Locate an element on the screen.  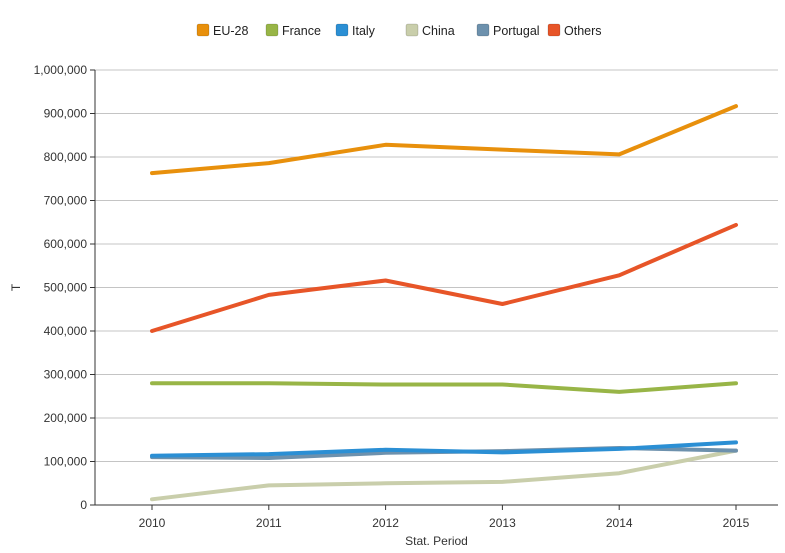
series-line-france is located at coordinates (444, 387).